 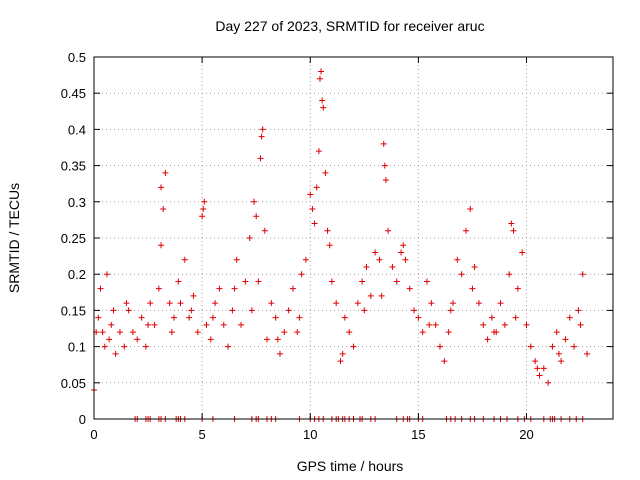 What do you see at coordinates (73, 310) in the screenshot?
I see `y-tick-label: 0.15` at bounding box center [73, 310].